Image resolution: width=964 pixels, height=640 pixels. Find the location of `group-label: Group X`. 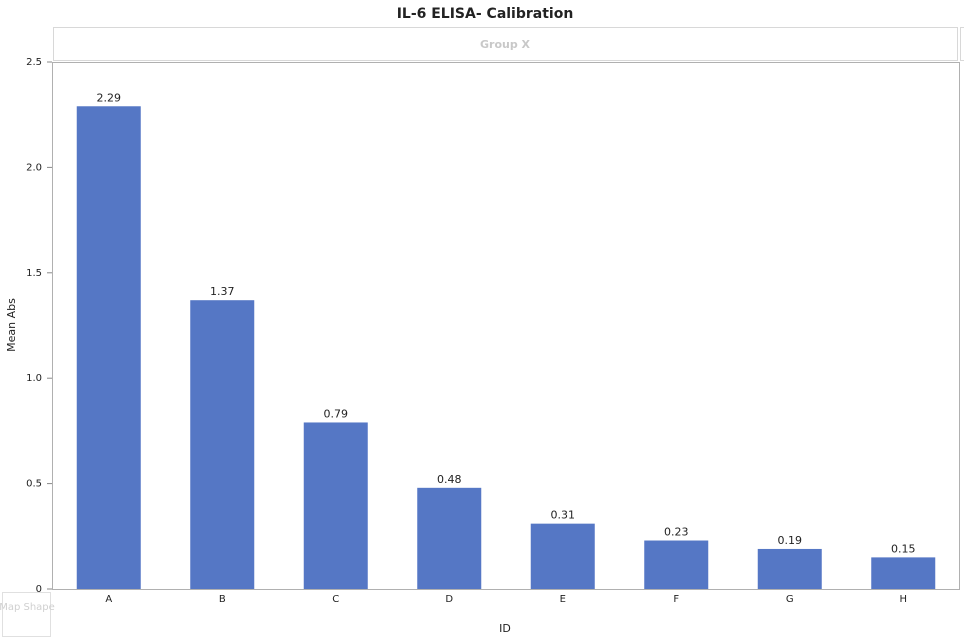

group-label: Group X is located at coordinates (505, 44).